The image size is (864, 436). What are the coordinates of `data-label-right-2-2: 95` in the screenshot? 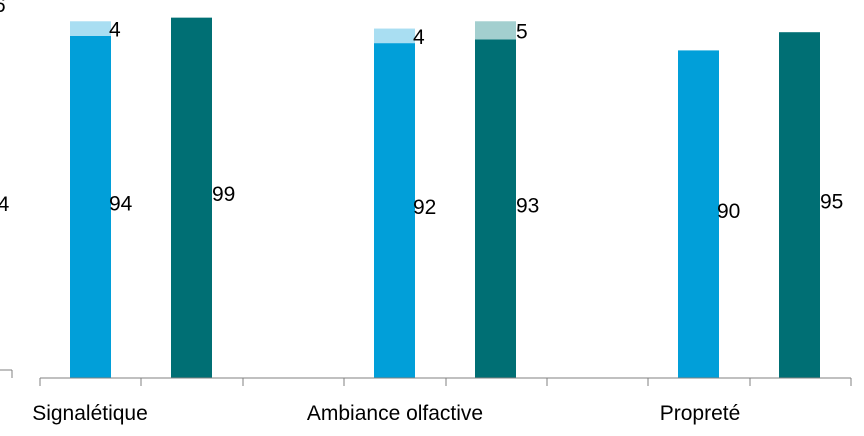 It's located at (831, 202).